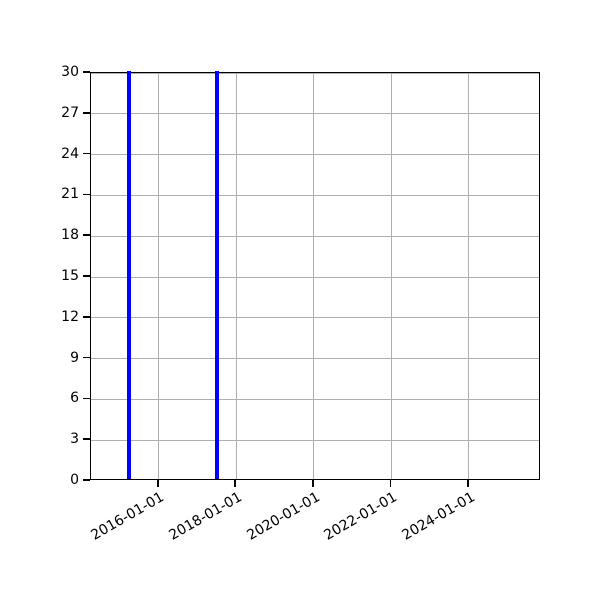 Image resolution: width=600 pixels, height=600 pixels. Describe the element at coordinates (70, 235) in the screenshot. I see `y-tick-label: 18` at that location.